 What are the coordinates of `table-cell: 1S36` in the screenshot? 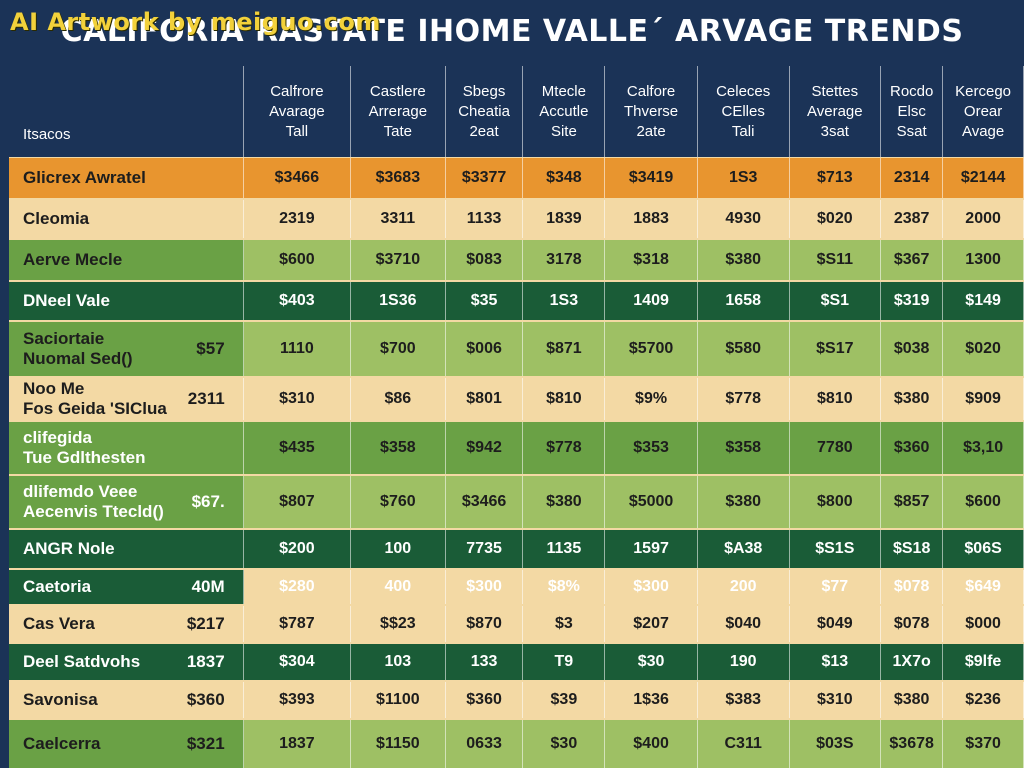 It's located at (398, 301).